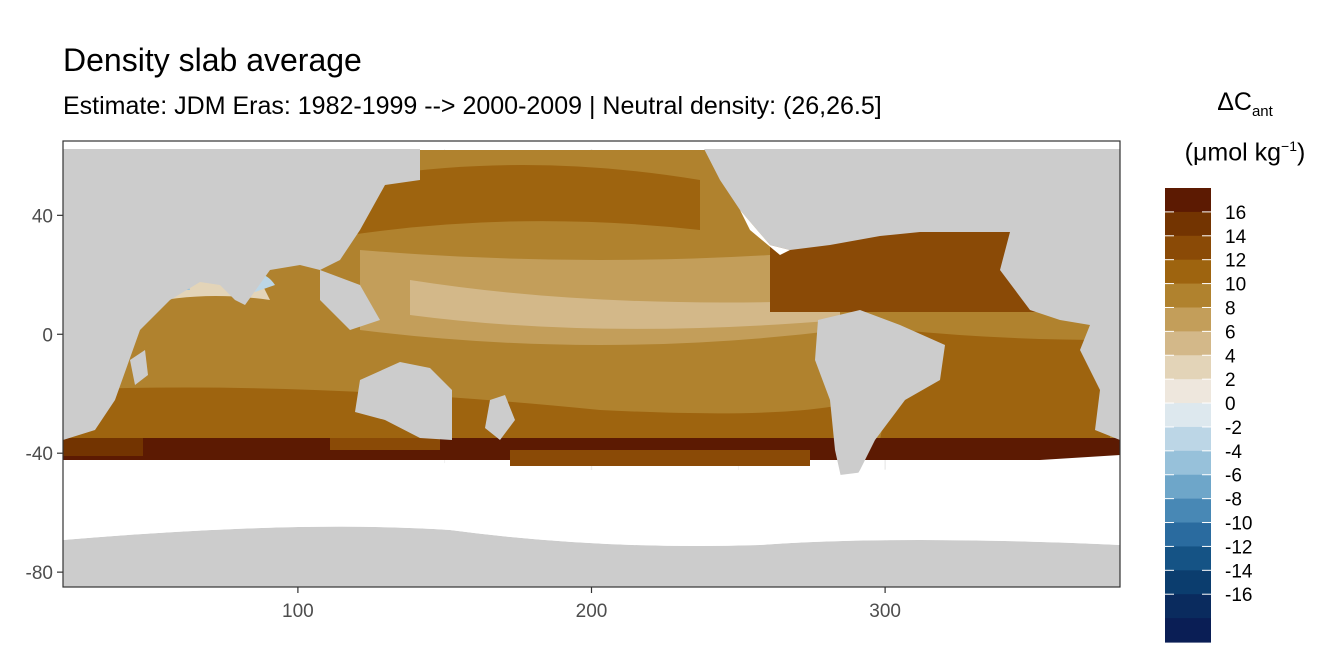  Describe the element at coordinates (212, 60) in the screenshot. I see `chart-title: Density slab average` at that location.